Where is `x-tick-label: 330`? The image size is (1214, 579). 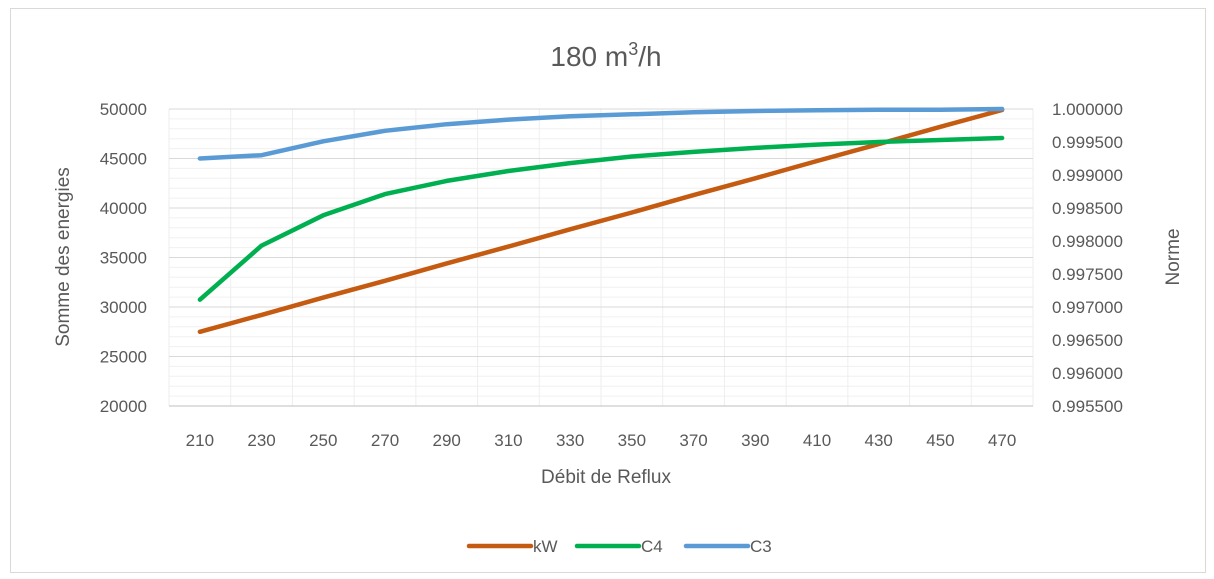
x-tick-label: 330 is located at coordinates (570, 440).